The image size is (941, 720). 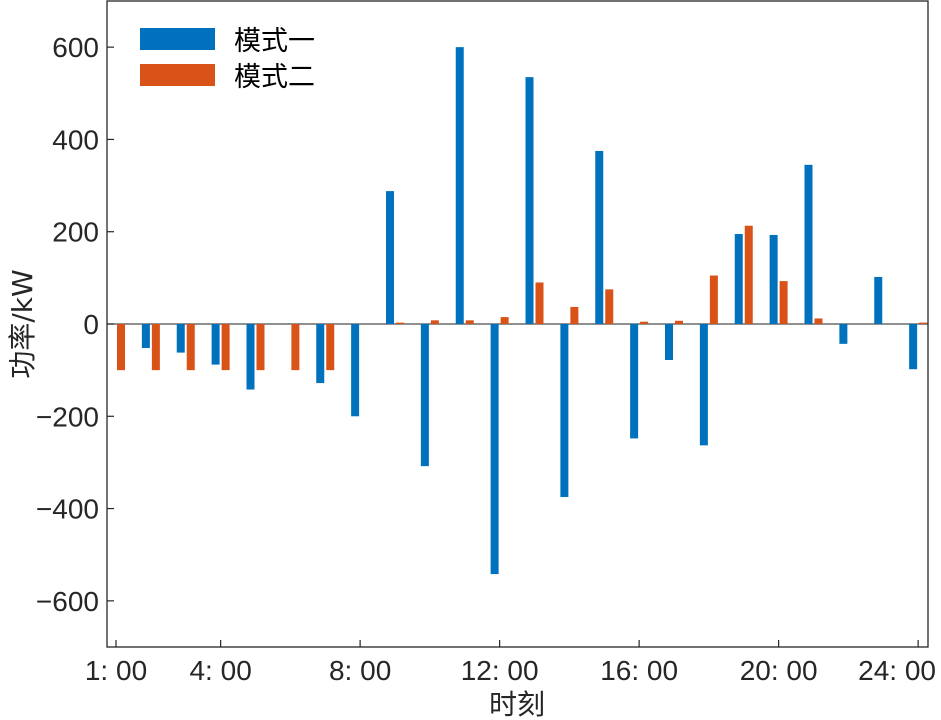 I want to click on y-tick-label: 0, so click(x=91, y=324).